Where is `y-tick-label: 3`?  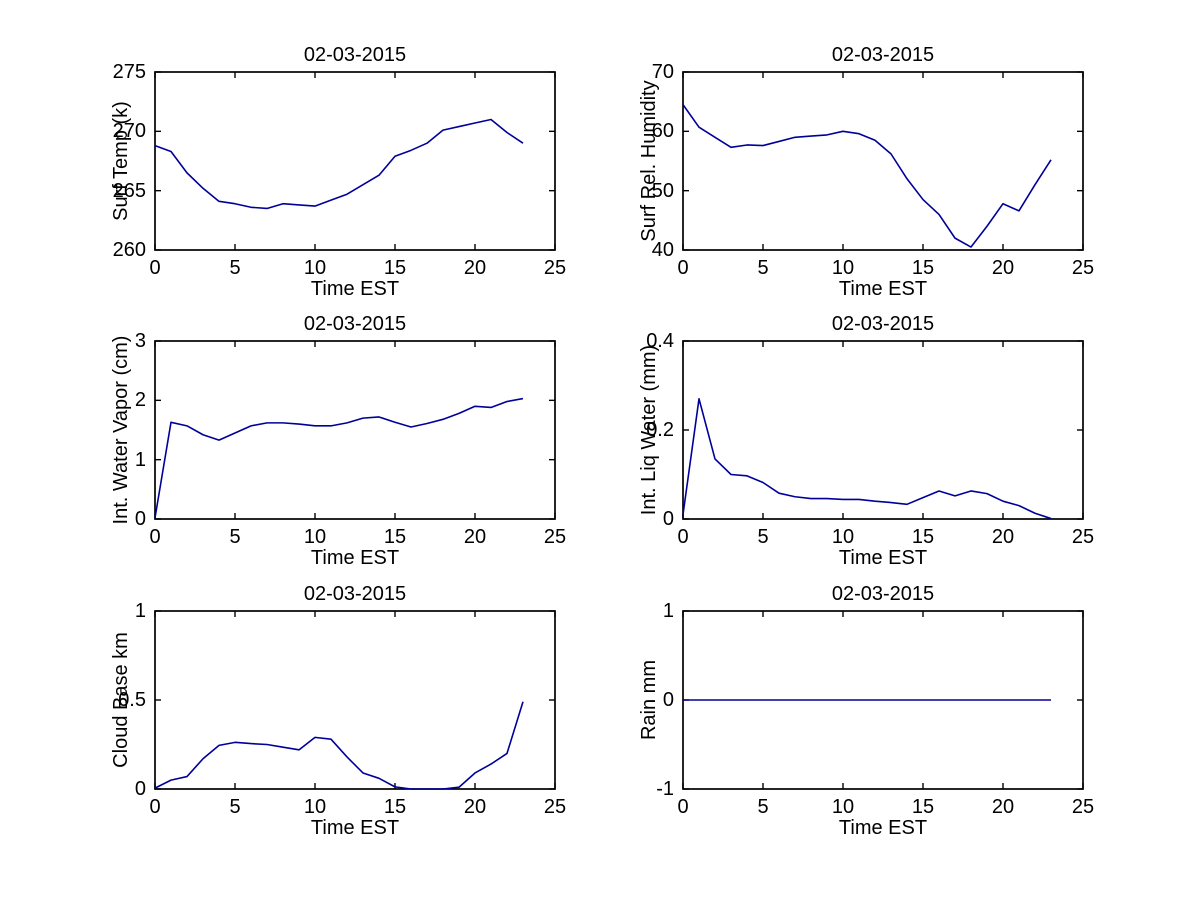 y-tick-label: 3 is located at coordinates (140, 341).